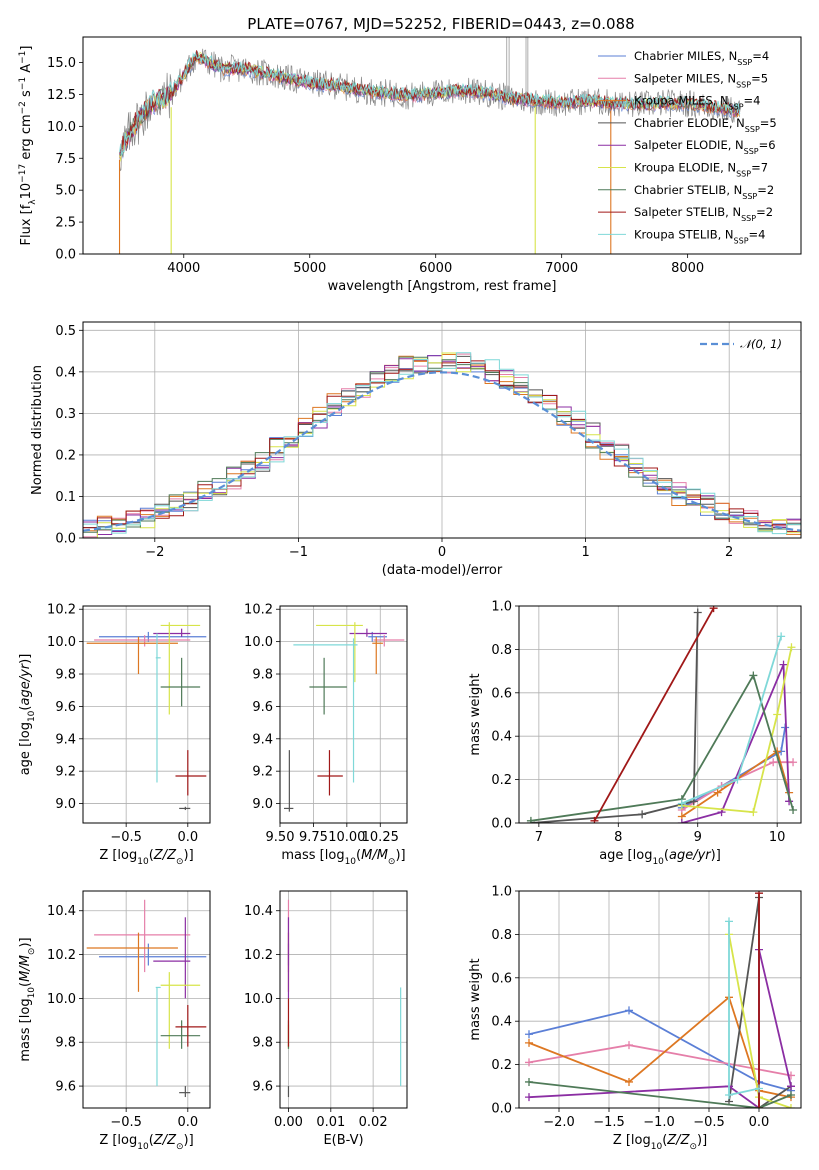 The width and height of the screenshot is (819, 1170). What do you see at coordinates (28, 146) in the screenshot?
I see `y-axis-label: Flux [fλ10−17 erg cm−2 s−1 A−1]` at bounding box center [28, 146].